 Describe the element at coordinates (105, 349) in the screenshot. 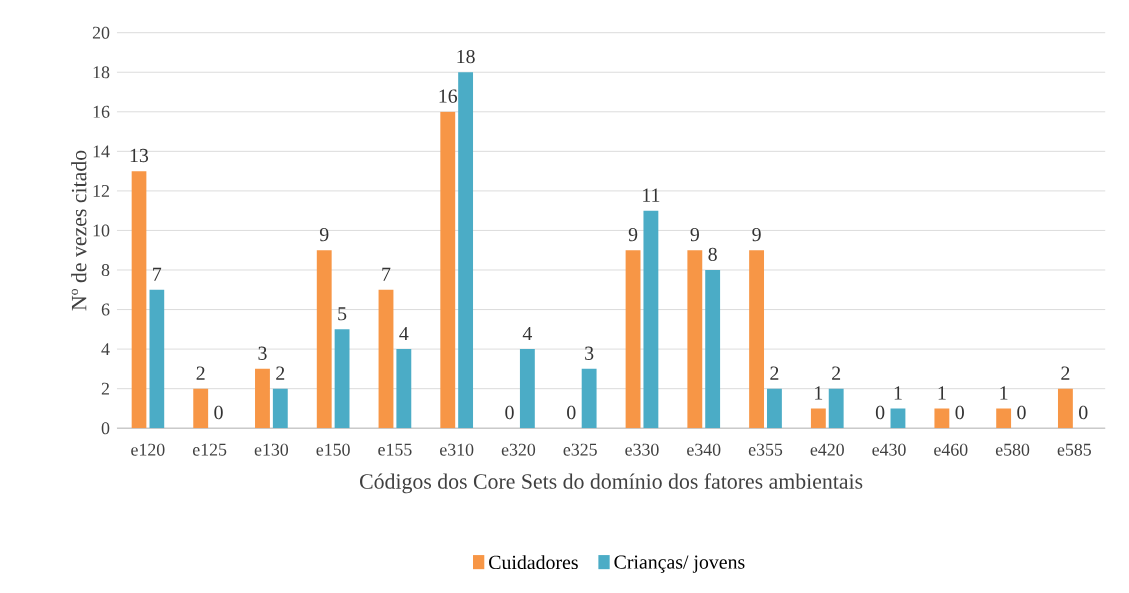

I see `y-tick-label: 4` at that location.